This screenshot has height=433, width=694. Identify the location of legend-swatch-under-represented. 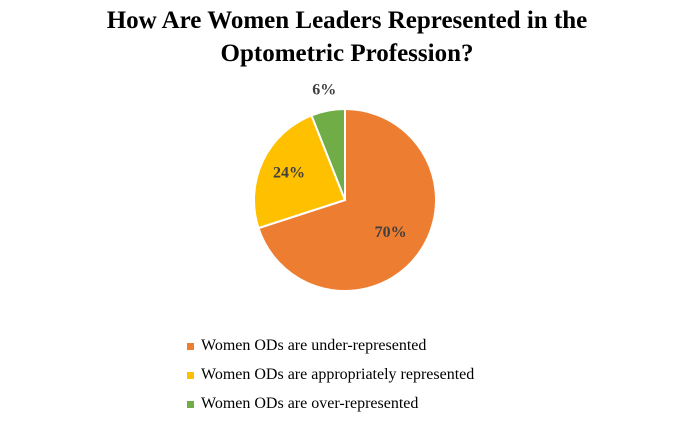
(190, 346).